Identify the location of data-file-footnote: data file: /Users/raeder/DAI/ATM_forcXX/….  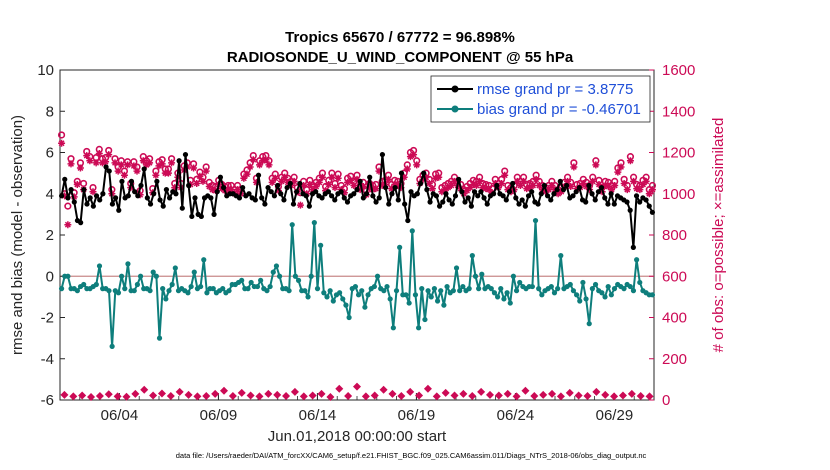
(411, 455).